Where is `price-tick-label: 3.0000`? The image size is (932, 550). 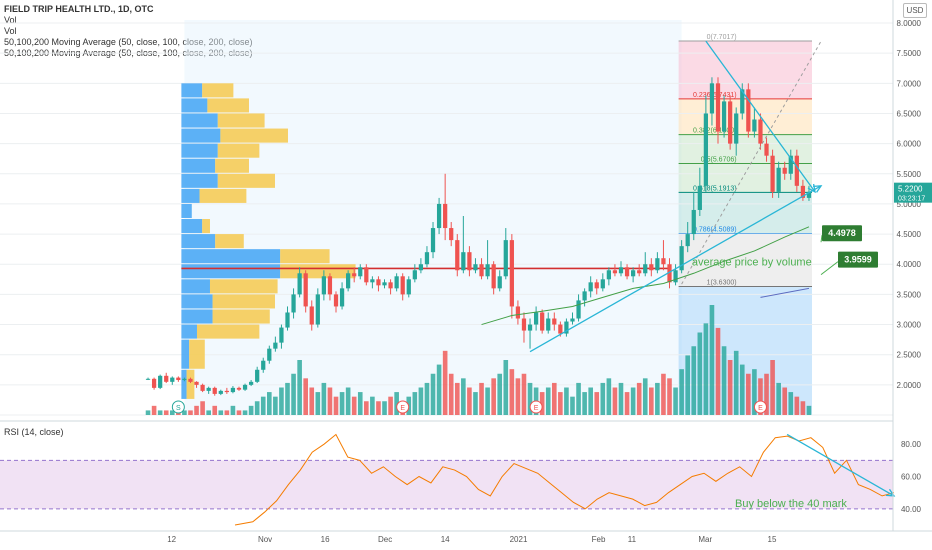 price-tick-label: 3.0000 is located at coordinates (909, 325).